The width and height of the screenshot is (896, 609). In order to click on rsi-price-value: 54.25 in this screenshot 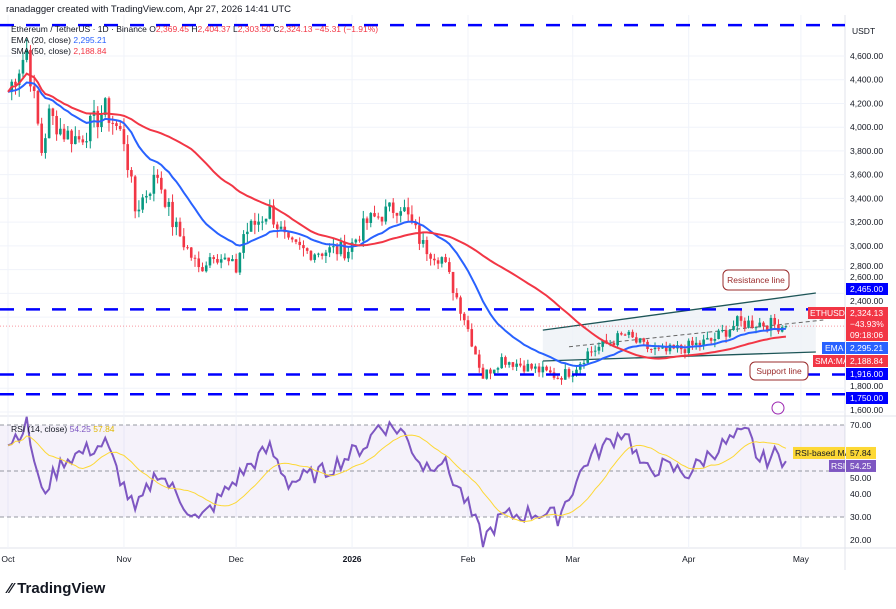, I will do `click(861, 466)`.